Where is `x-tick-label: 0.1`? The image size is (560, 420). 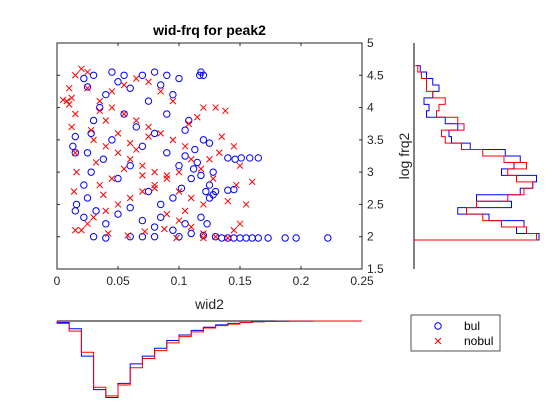
x-tick-label: 0.1 is located at coordinates (179, 281).